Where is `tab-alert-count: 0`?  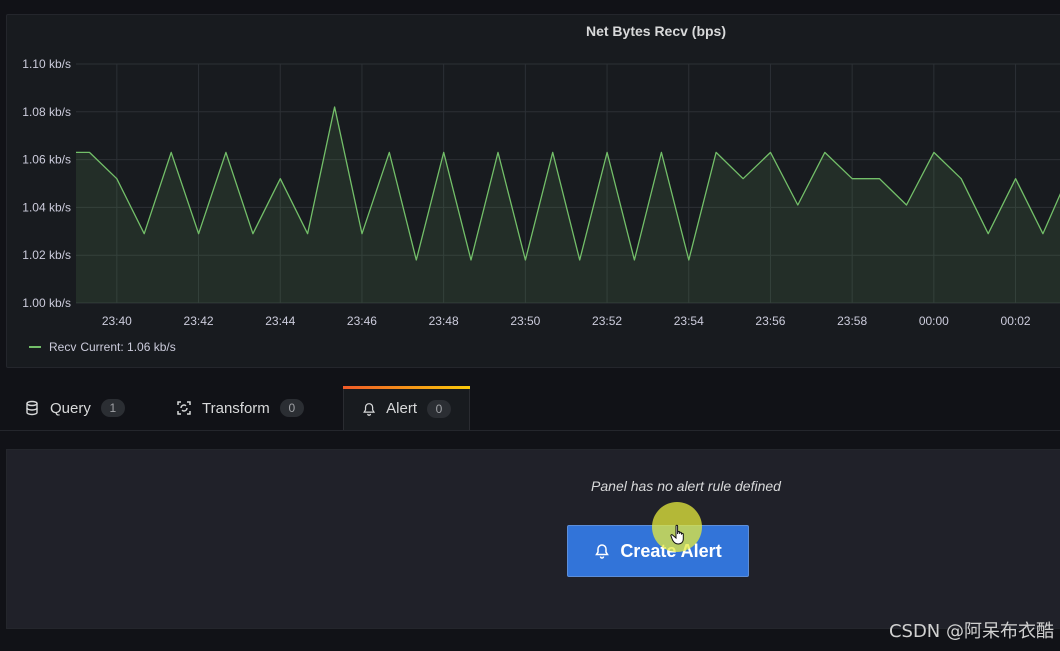 tab-alert-count: 0 is located at coordinates (439, 408).